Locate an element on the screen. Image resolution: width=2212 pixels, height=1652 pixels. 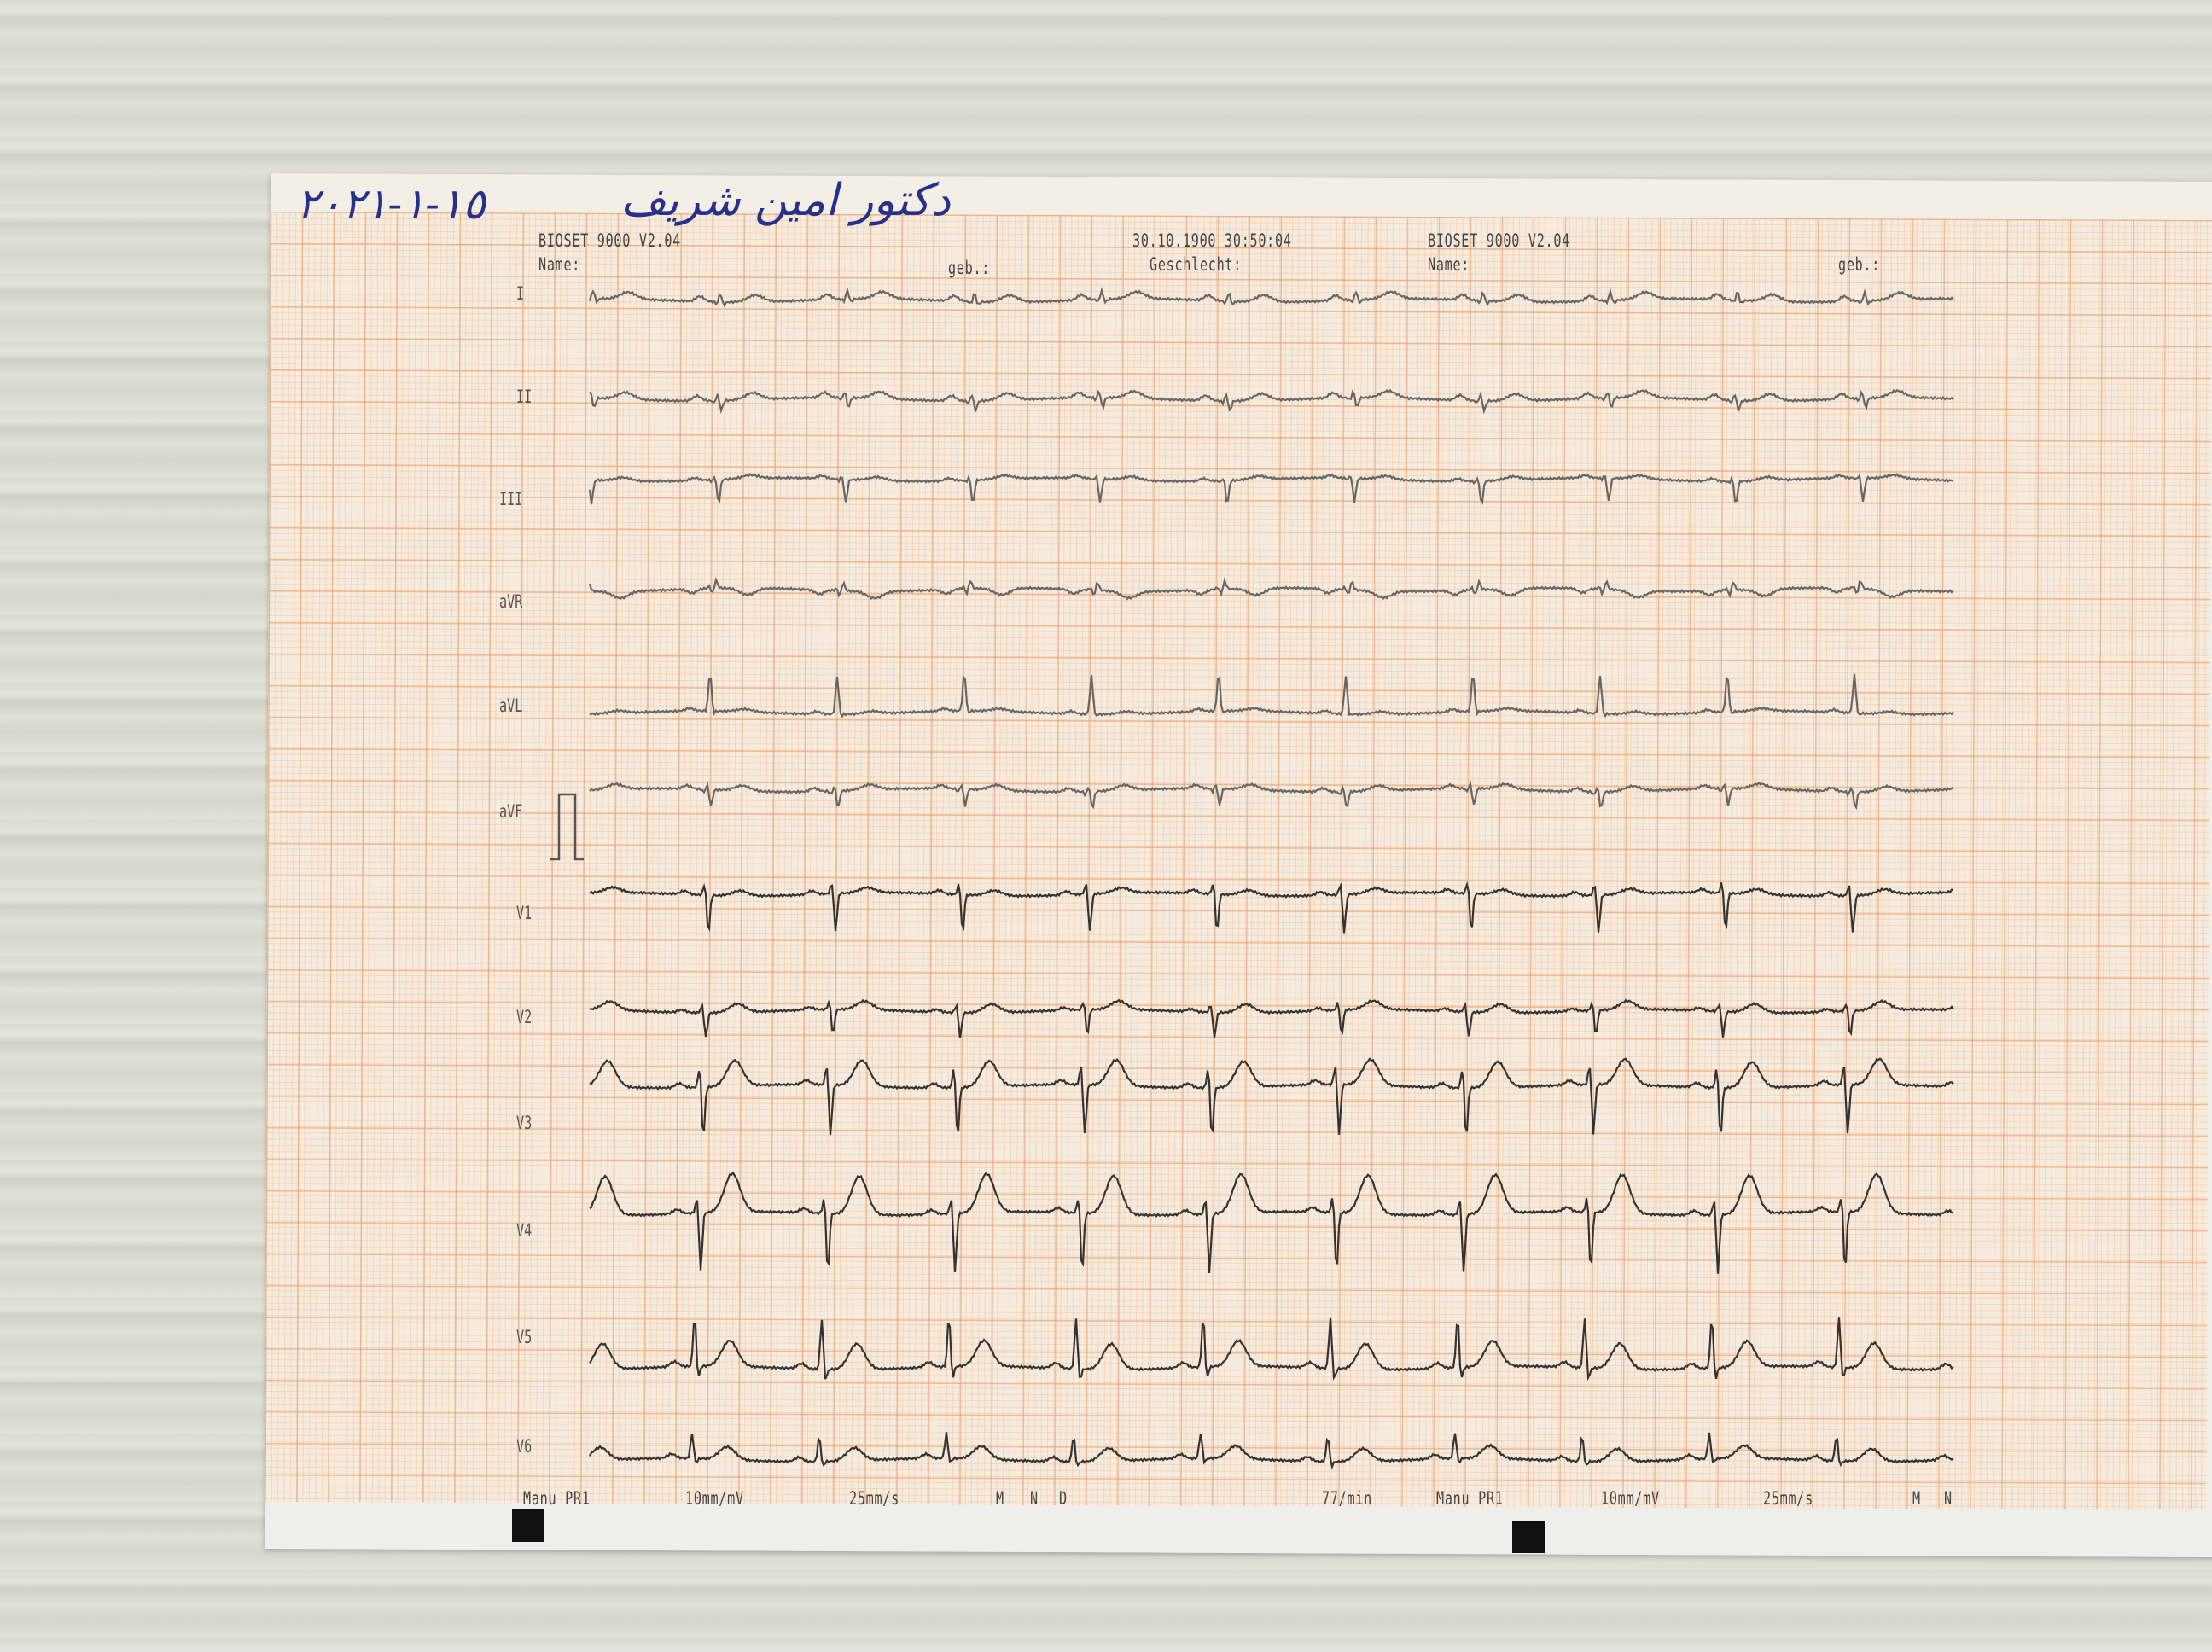
footer-heart-rate: 77/min is located at coordinates (1347, 1498).